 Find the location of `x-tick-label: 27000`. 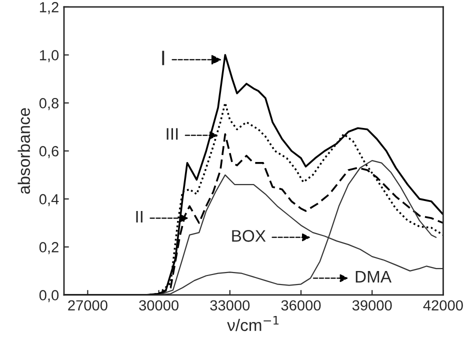

x-tick-label: 27000 is located at coordinates (88, 305).